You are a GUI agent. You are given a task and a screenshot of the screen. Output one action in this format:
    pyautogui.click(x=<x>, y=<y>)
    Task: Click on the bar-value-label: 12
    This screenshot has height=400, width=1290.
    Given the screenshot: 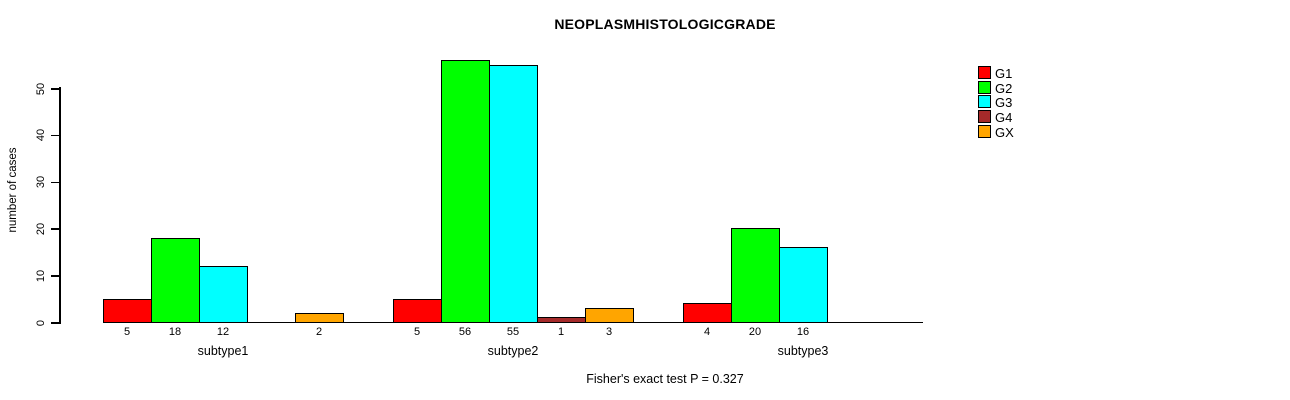 What is the action you would take?
    pyautogui.click(x=223, y=332)
    